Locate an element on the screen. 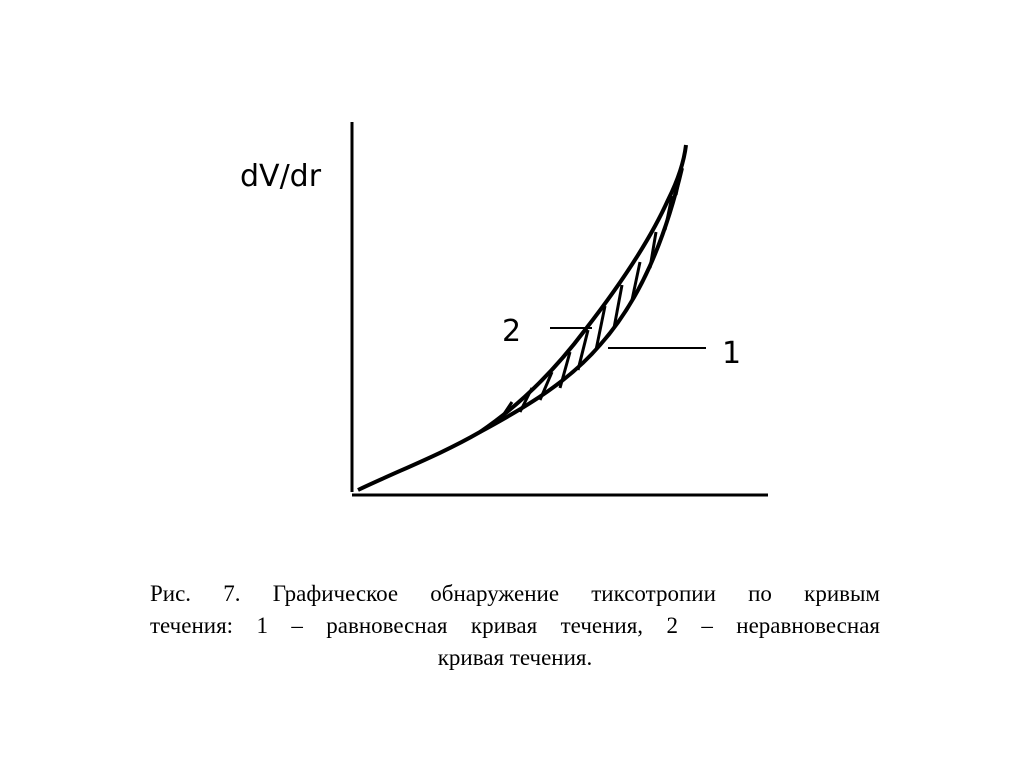 Image resolution: width=1024 pixels, height=768 pixels. curve-label: 2 is located at coordinates (511, 331).